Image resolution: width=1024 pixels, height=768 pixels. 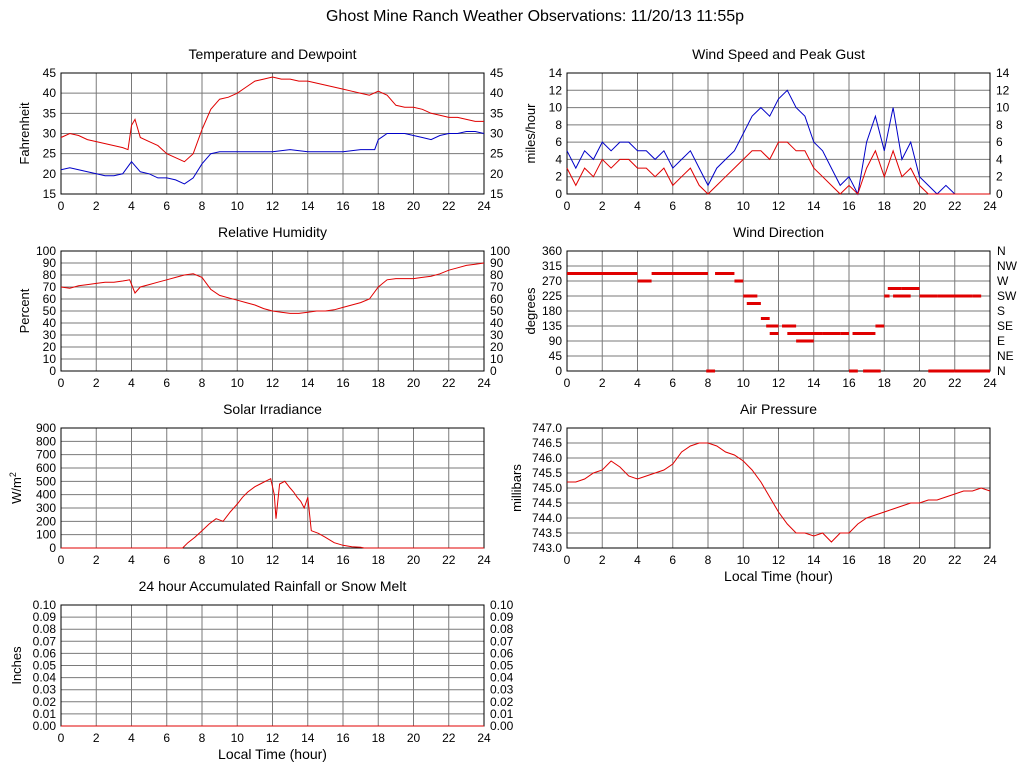 What do you see at coordinates (96, 560) in the screenshot?
I see `solar-x-tick-label: 2` at bounding box center [96, 560].